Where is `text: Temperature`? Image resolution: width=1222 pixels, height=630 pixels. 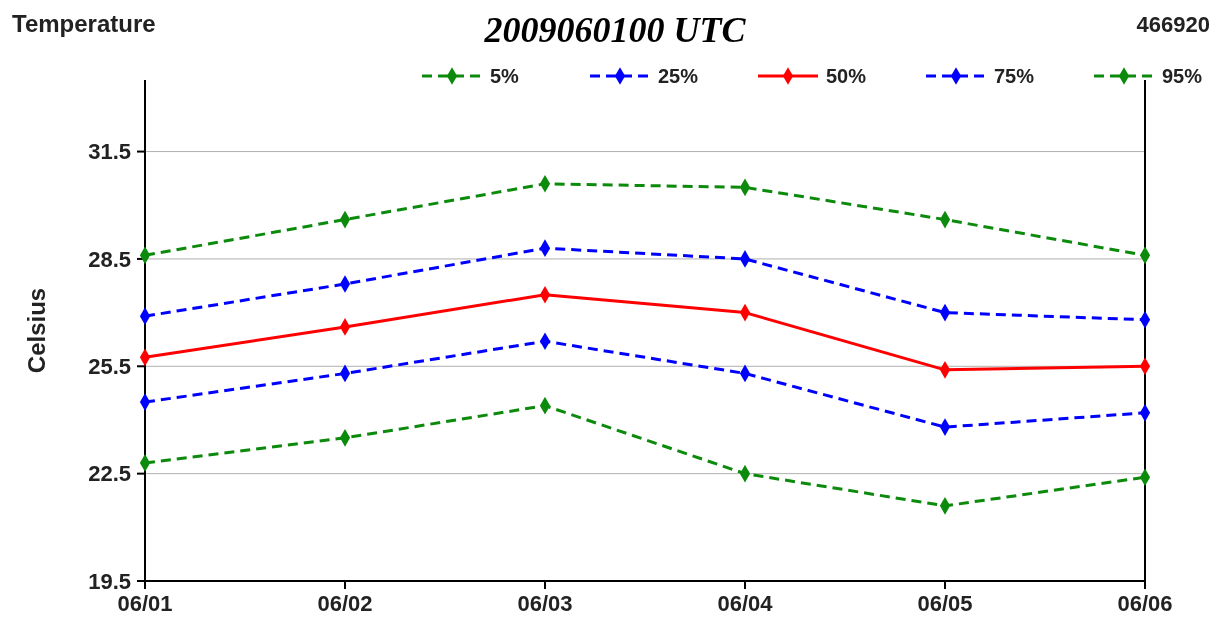
text: Temperature is located at coordinates (84, 23).